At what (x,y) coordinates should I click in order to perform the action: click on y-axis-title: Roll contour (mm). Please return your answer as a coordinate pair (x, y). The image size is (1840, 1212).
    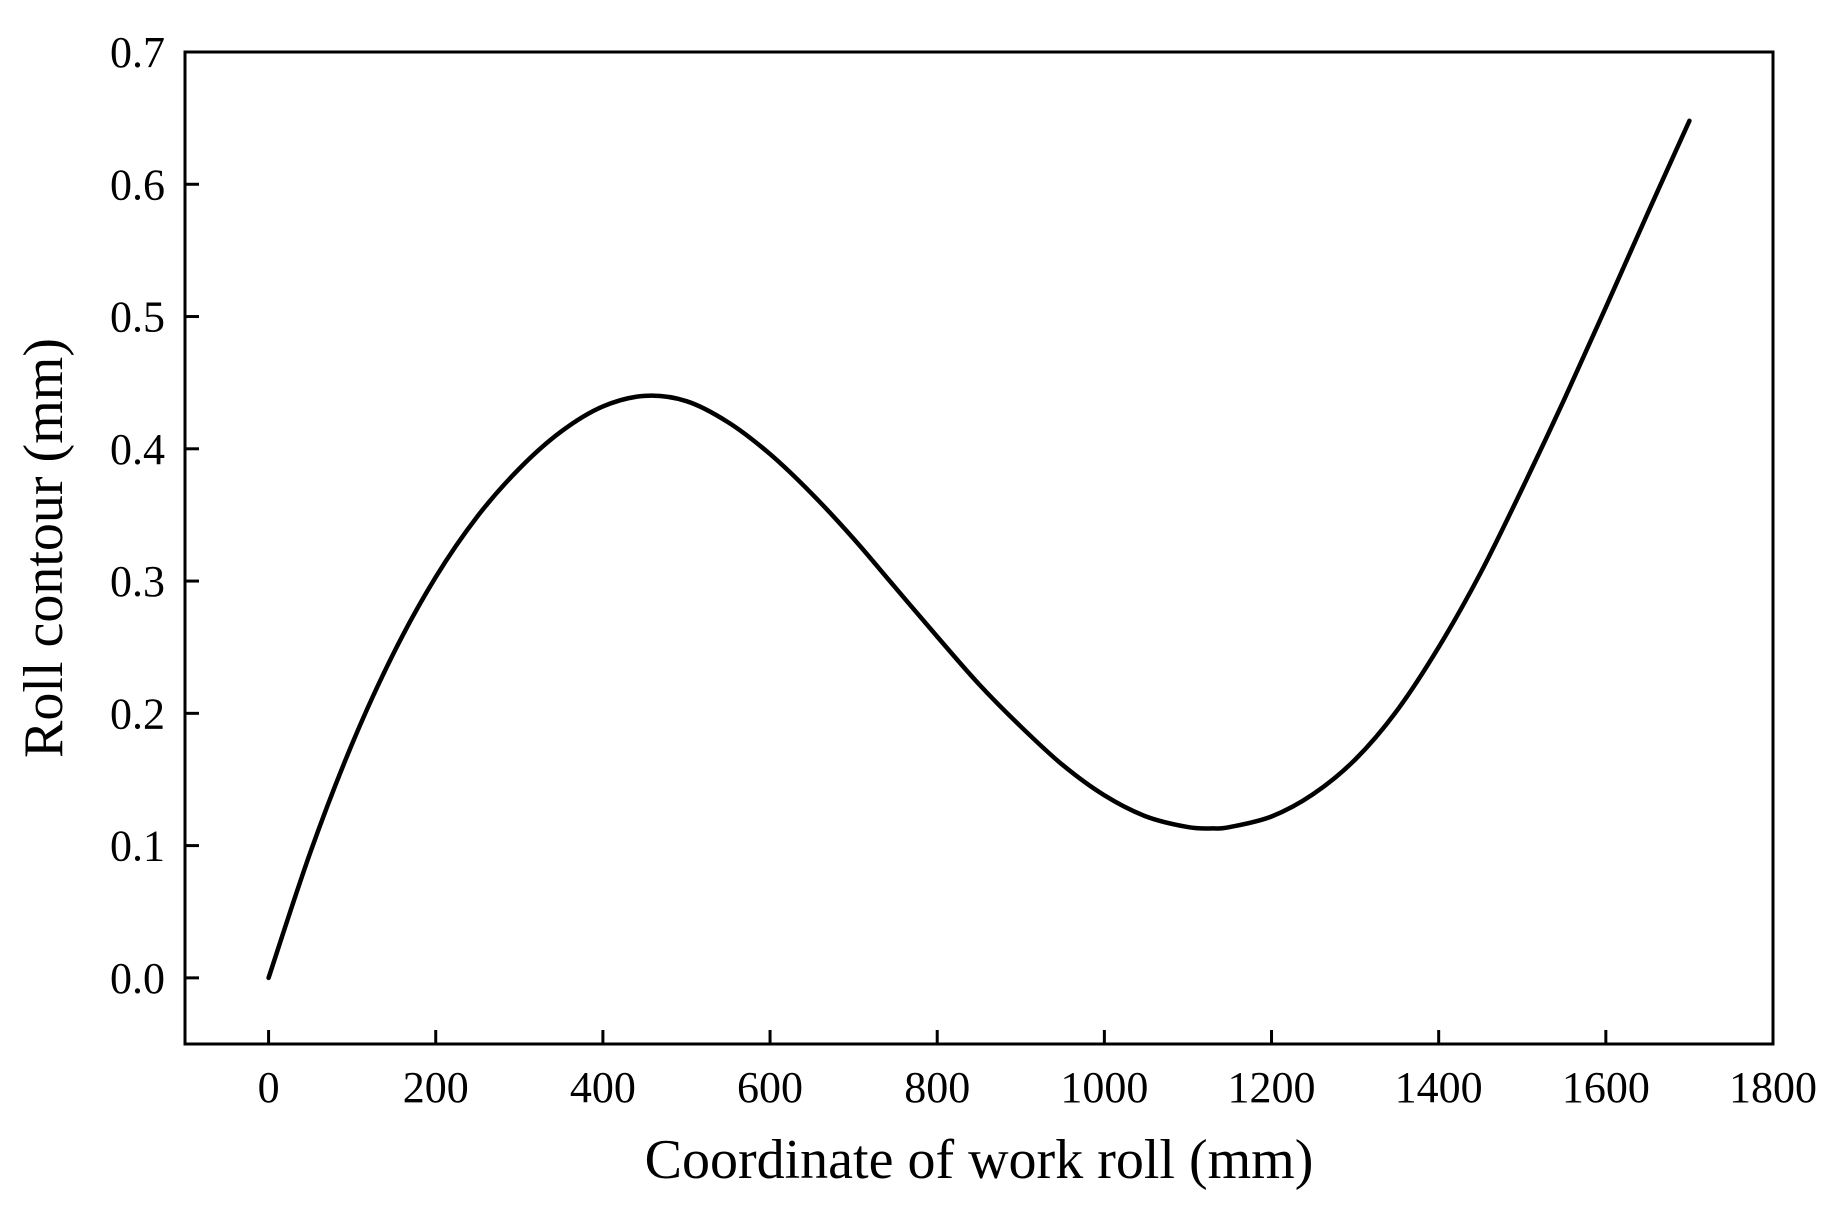
    Looking at the image, I should click on (44, 548).